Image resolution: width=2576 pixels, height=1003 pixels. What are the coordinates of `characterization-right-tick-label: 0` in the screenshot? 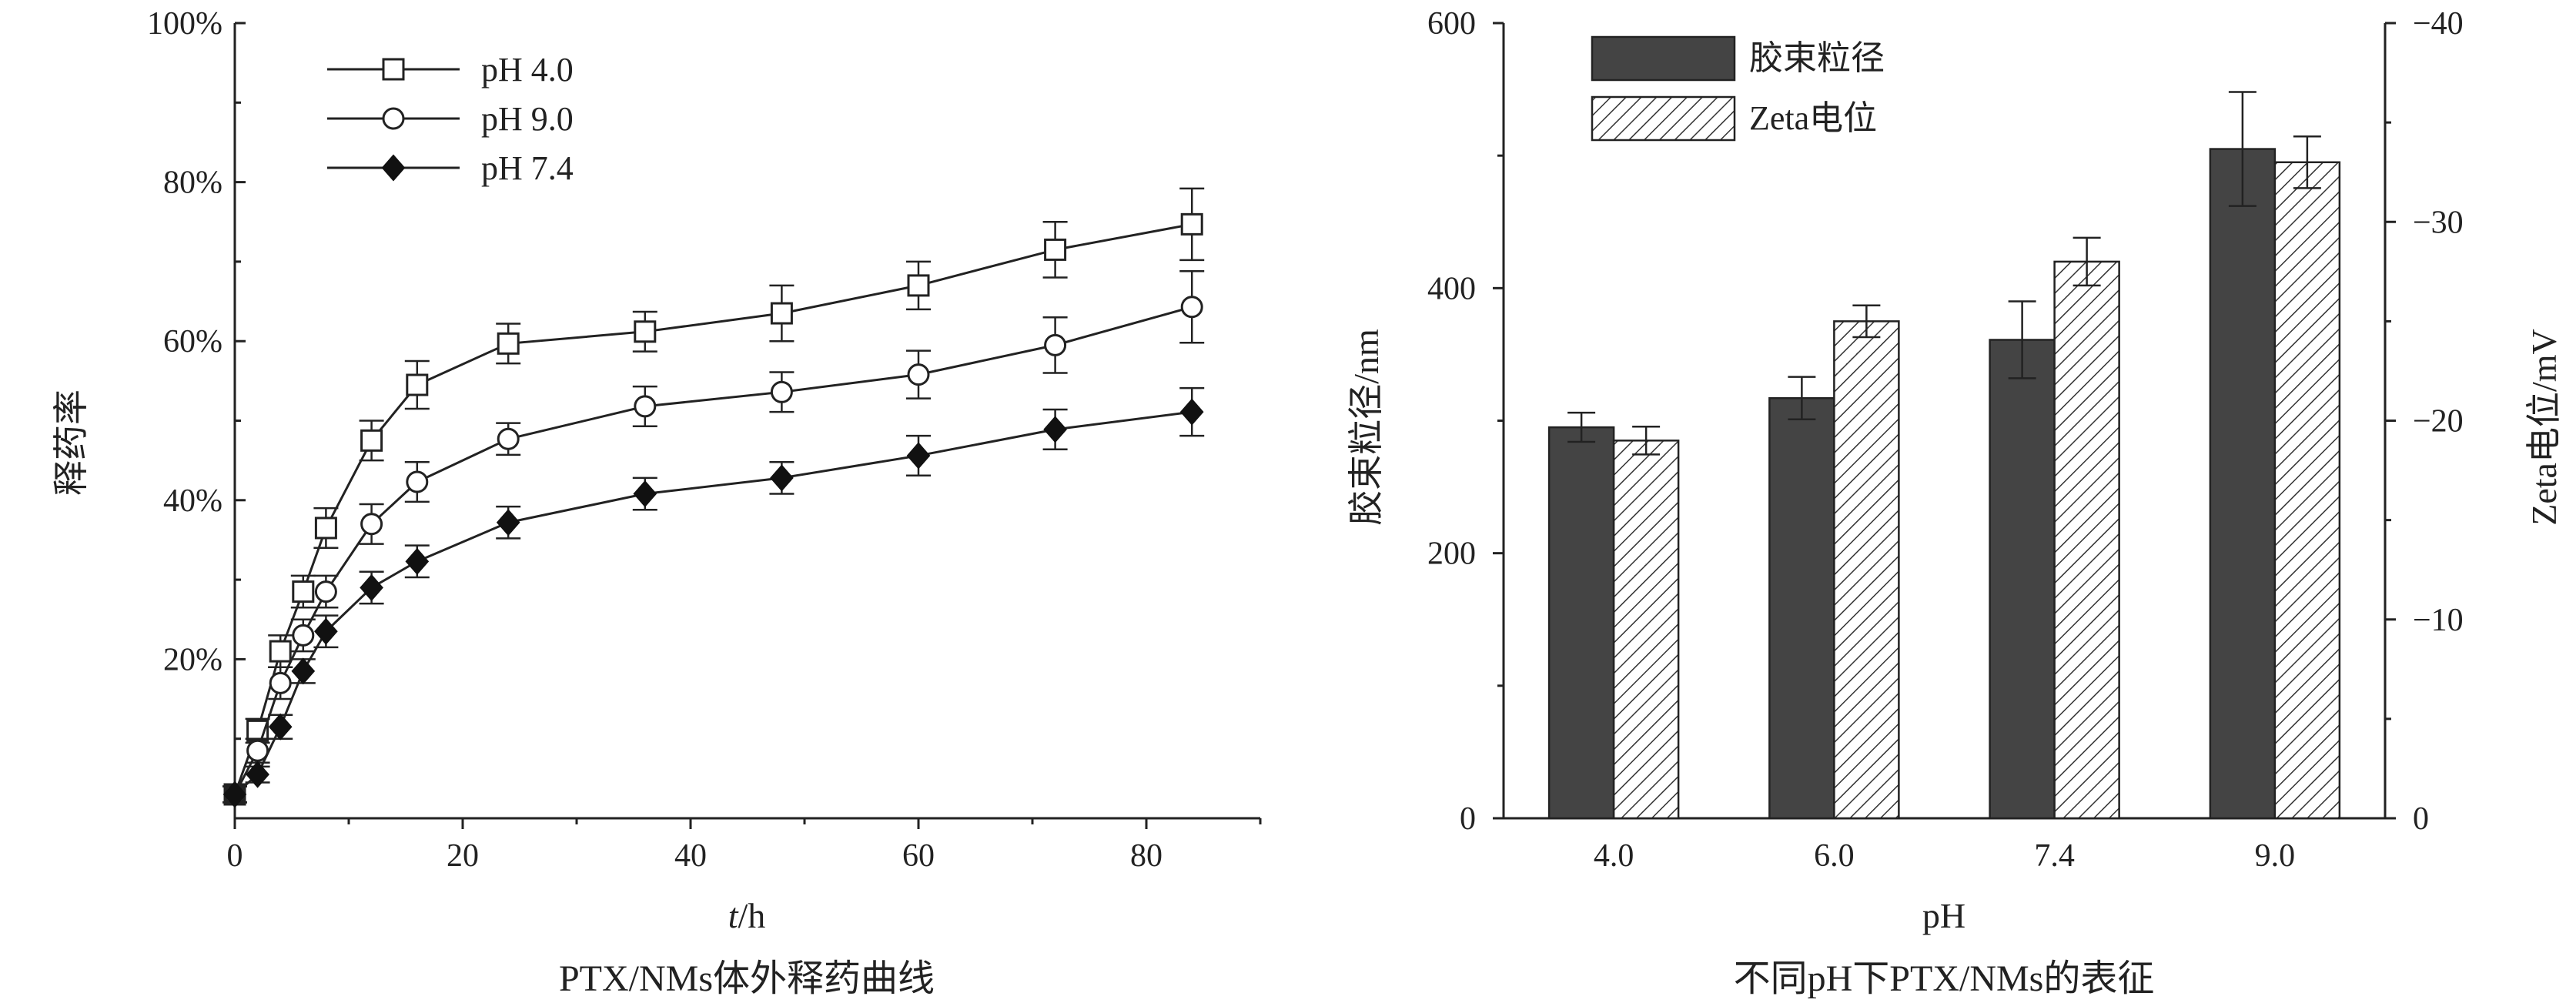 It's located at (2421, 819).